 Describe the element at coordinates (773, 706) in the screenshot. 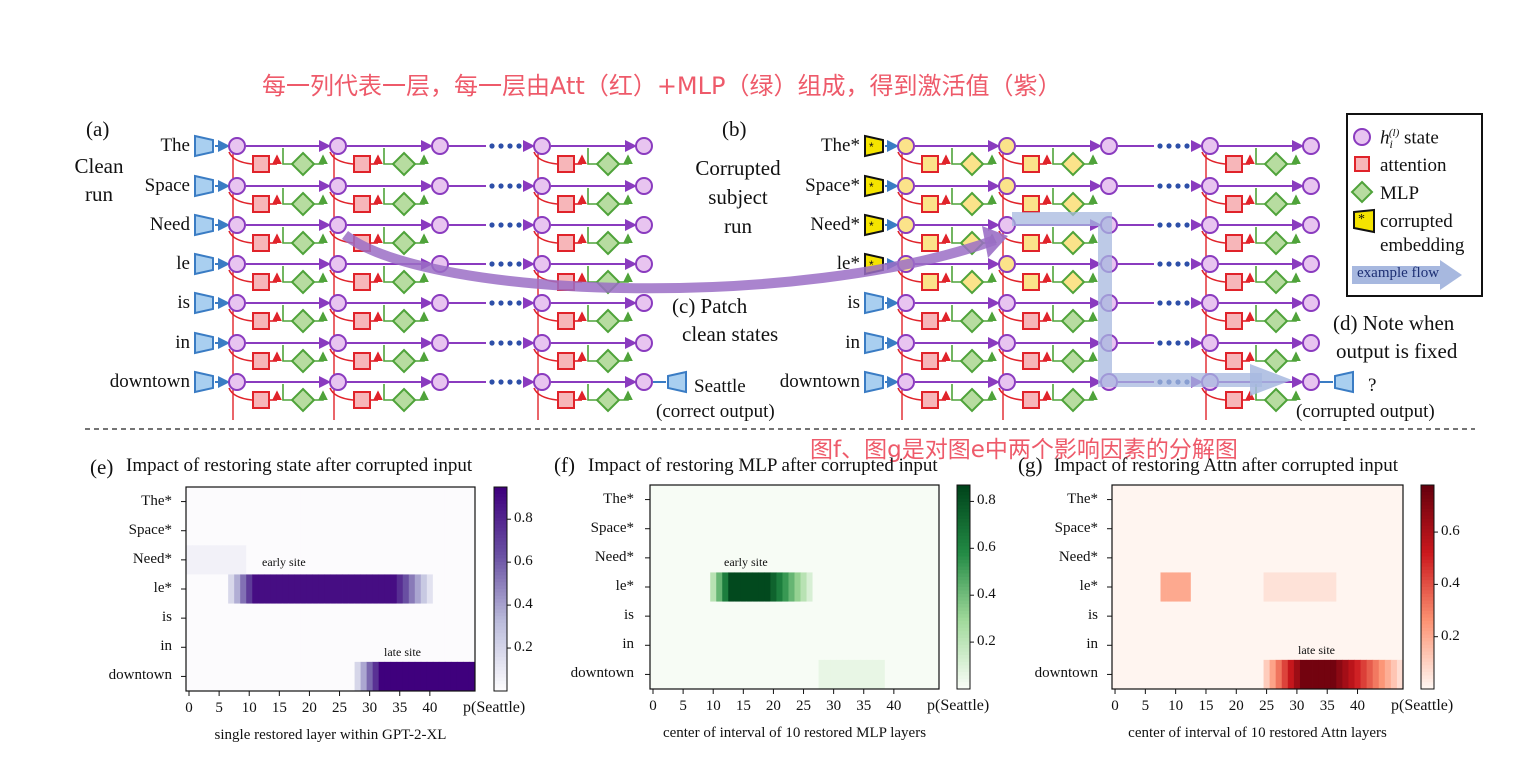

I see `panel-1-x-tick-label: 20` at that location.